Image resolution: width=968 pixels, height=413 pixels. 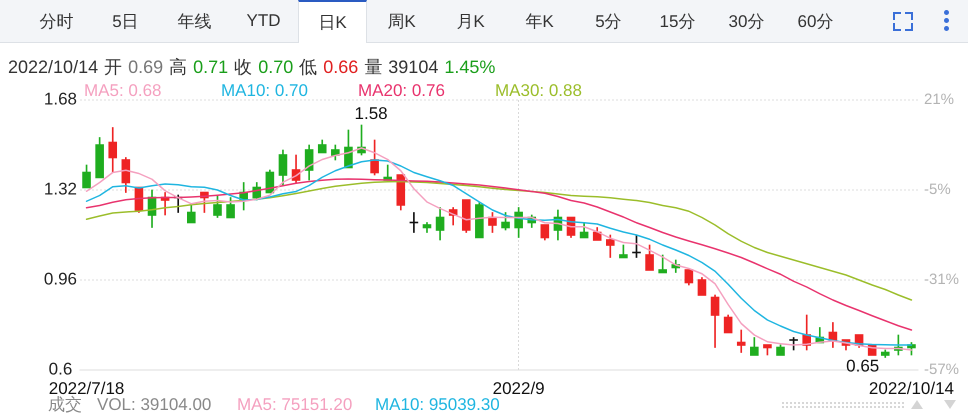 What do you see at coordinates (911, 388) in the screenshot?
I see `x-tick-label: 2022/10/14` at bounding box center [911, 388].